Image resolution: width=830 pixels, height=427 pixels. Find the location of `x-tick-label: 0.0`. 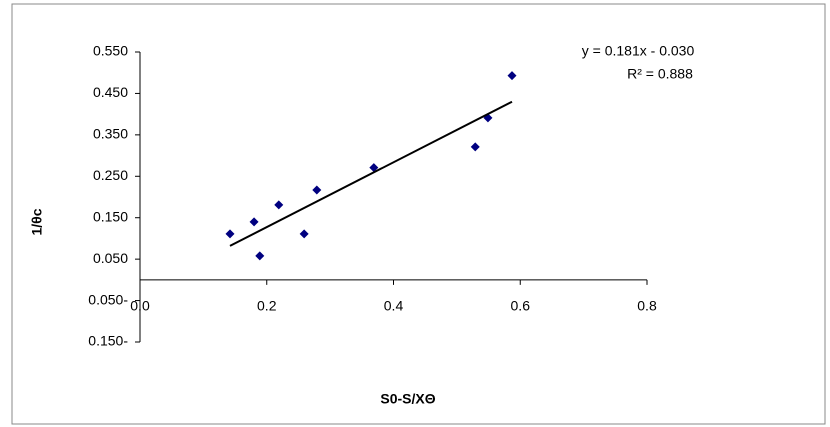

x-tick-label: 0.0 is located at coordinates (140, 306).